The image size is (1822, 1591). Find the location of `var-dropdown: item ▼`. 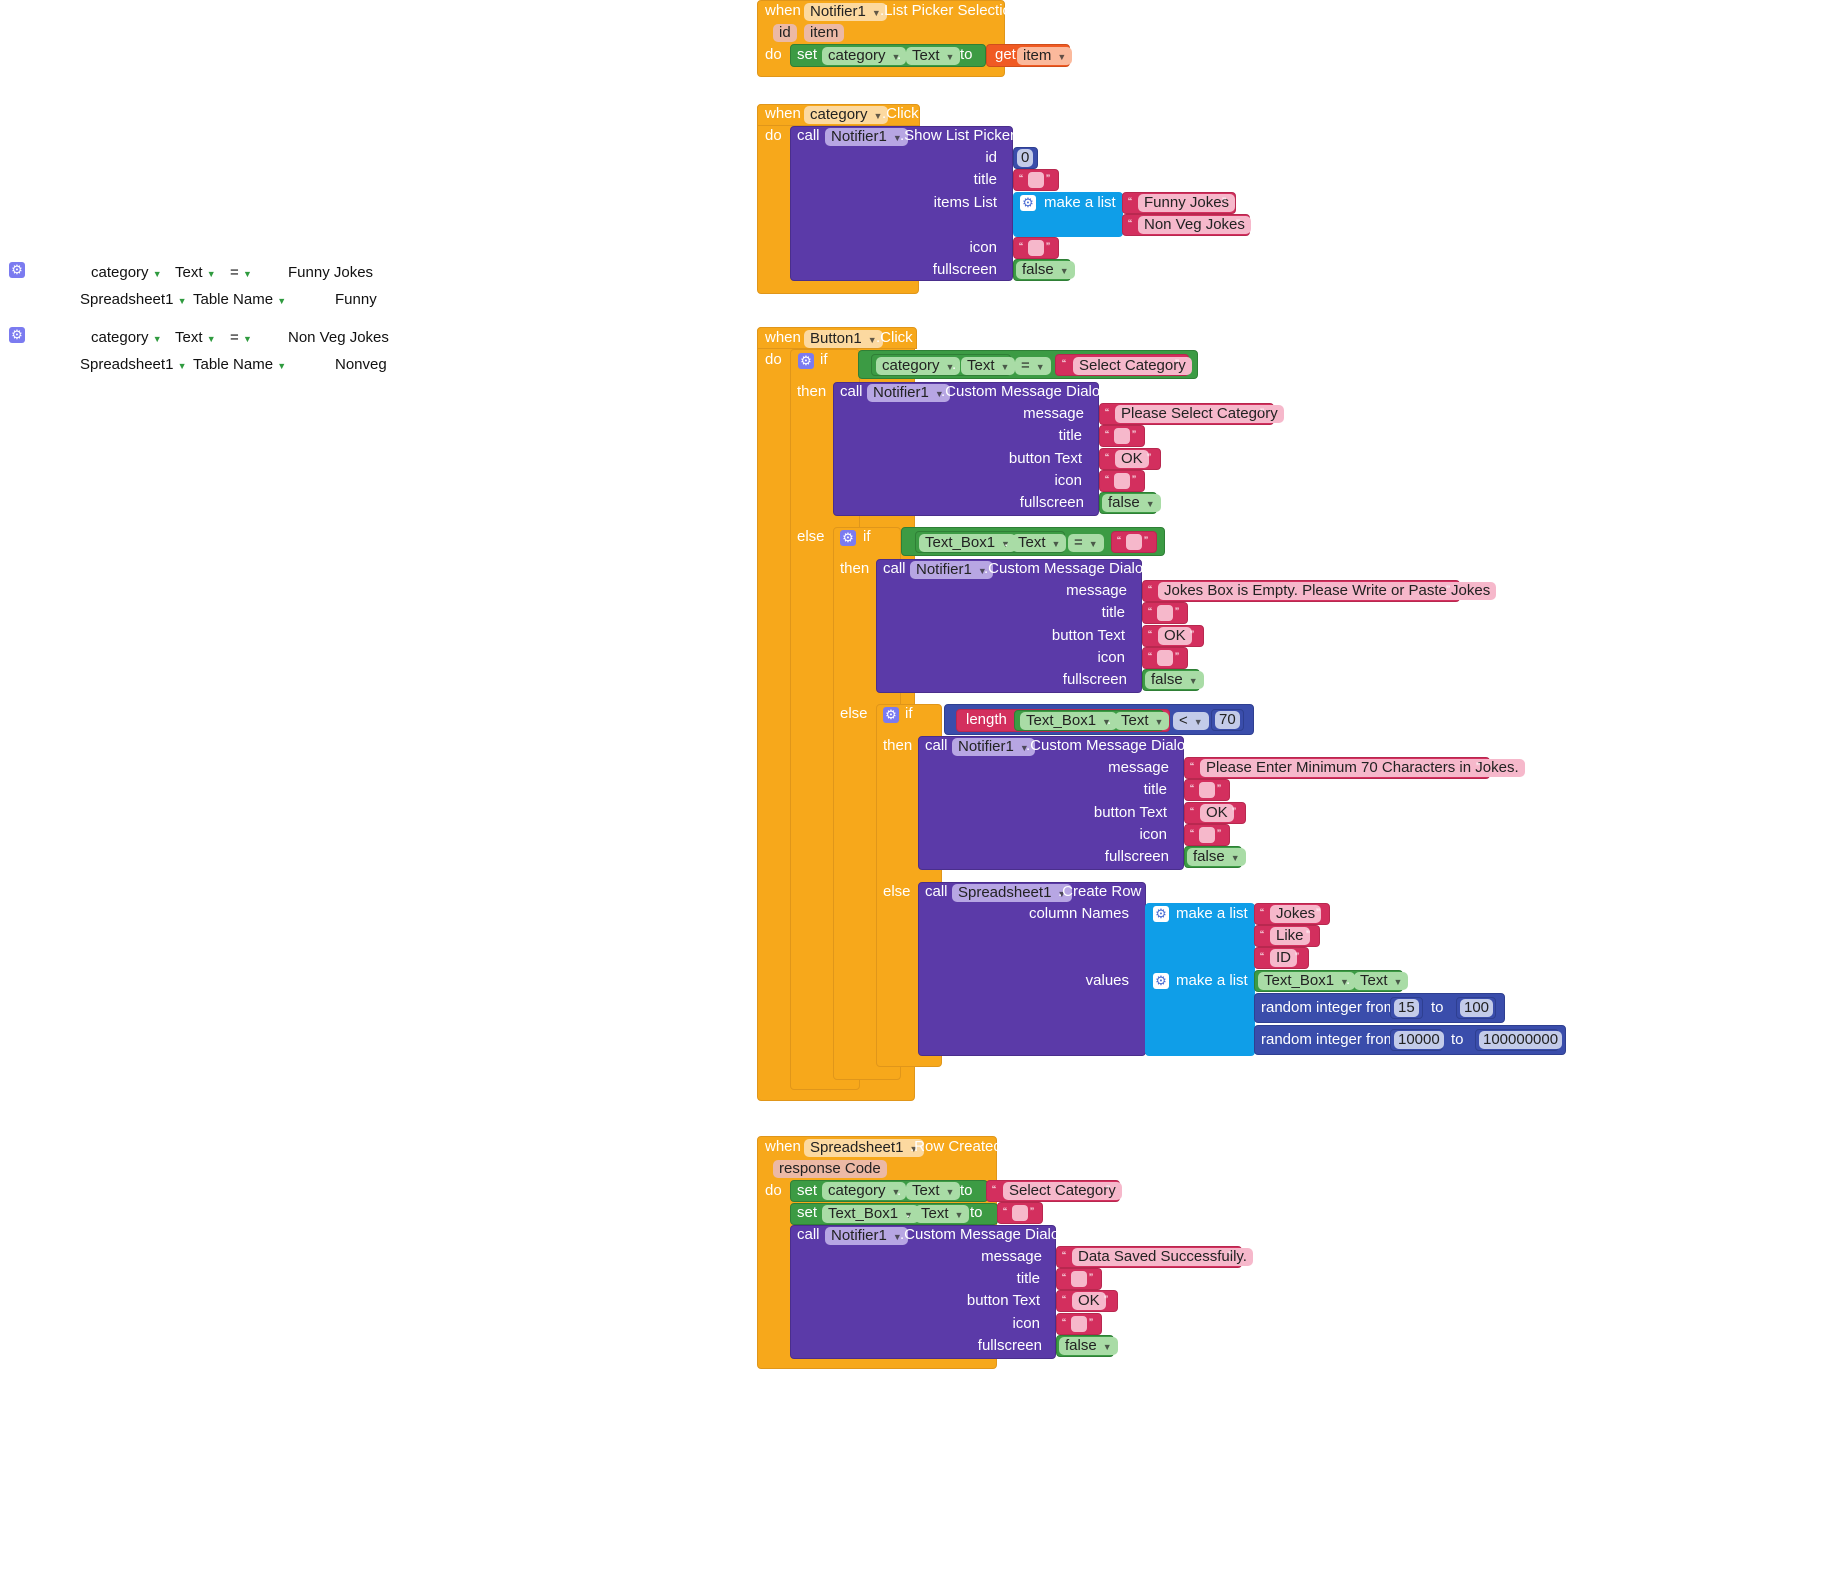

var-dropdown: item ▼ is located at coordinates (1045, 56).